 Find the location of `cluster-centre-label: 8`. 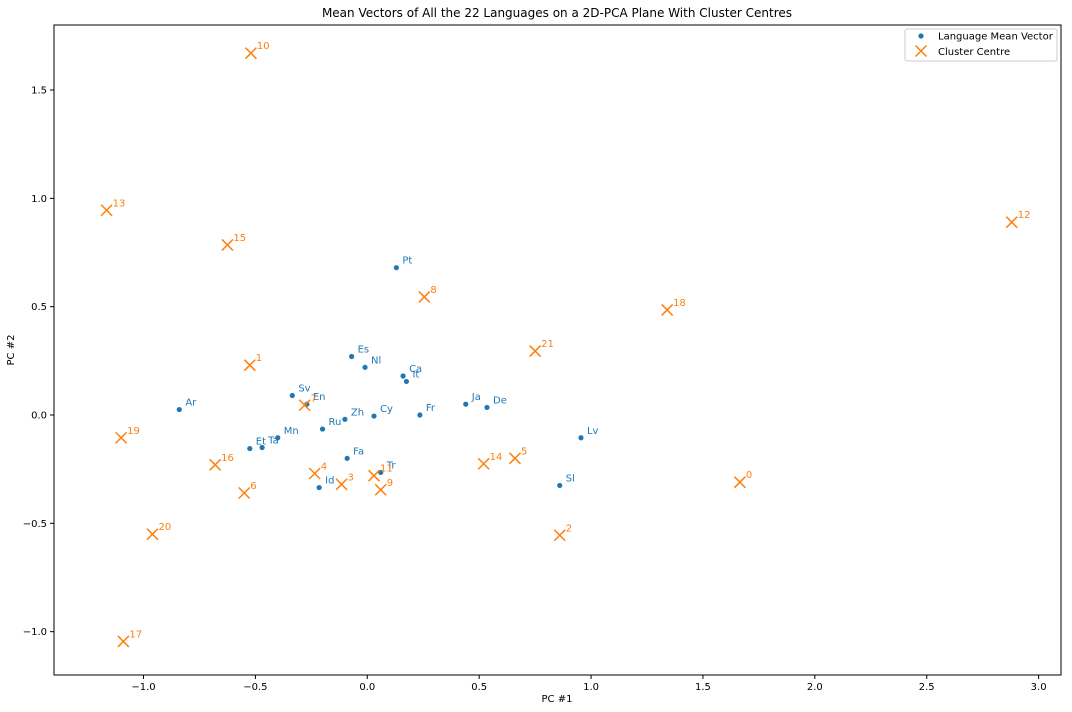

cluster-centre-label: 8 is located at coordinates (433, 290).